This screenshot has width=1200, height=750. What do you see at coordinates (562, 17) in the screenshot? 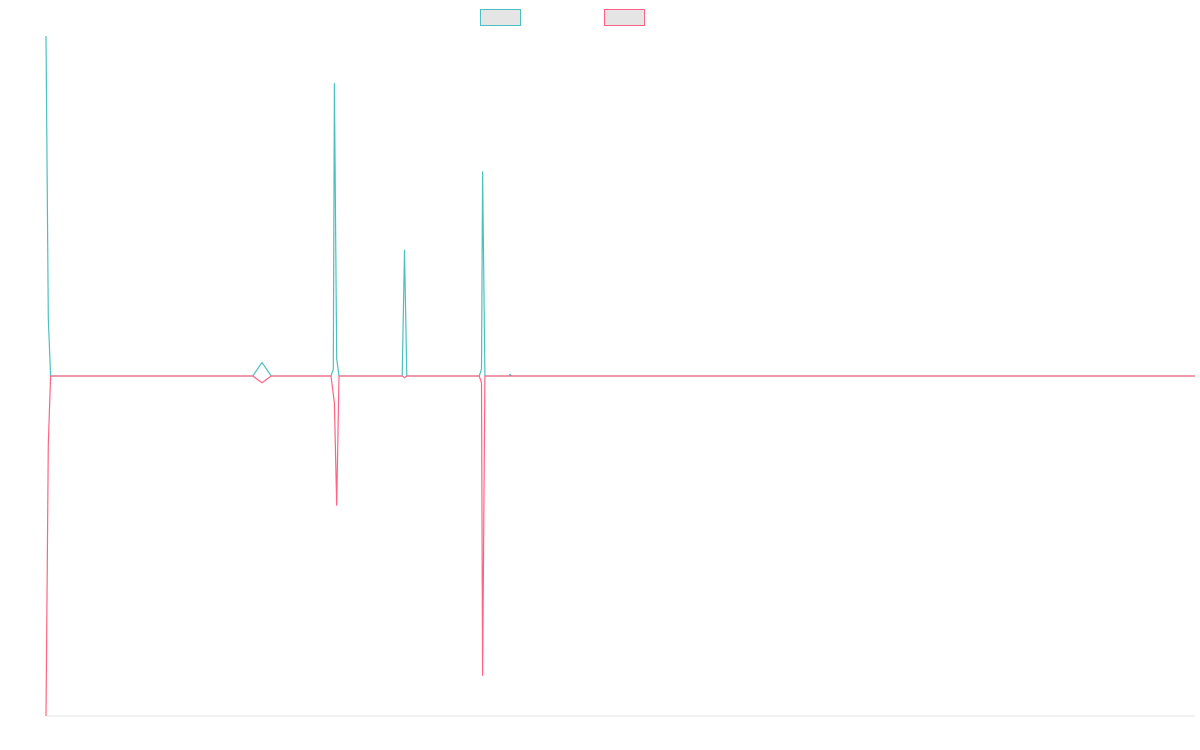
I see `chart-legend` at bounding box center [562, 17].